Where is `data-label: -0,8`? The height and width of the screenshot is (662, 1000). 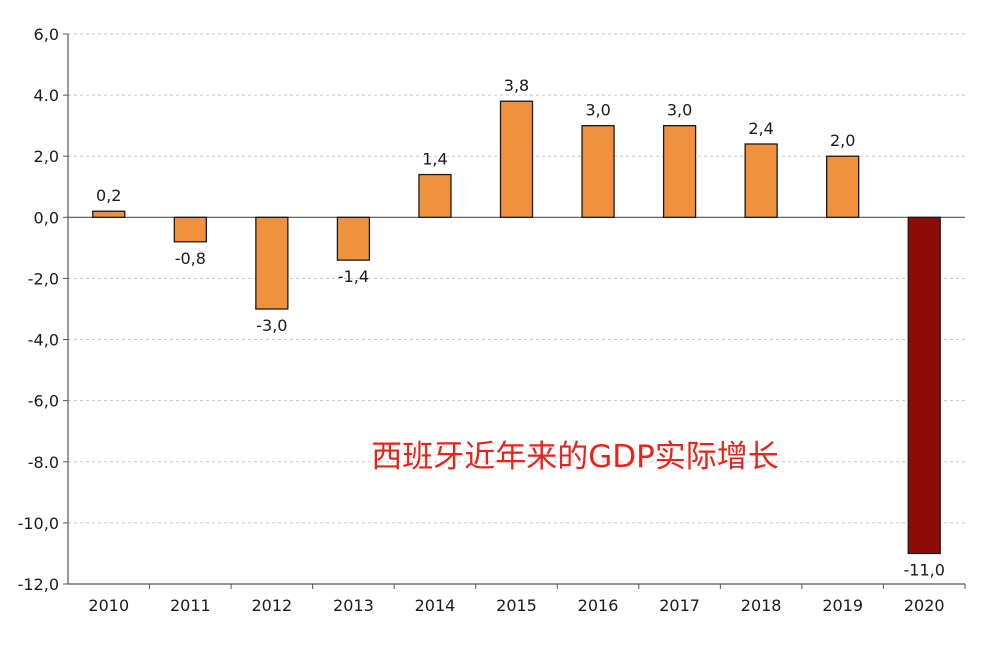 data-label: -0,8 is located at coordinates (190, 258).